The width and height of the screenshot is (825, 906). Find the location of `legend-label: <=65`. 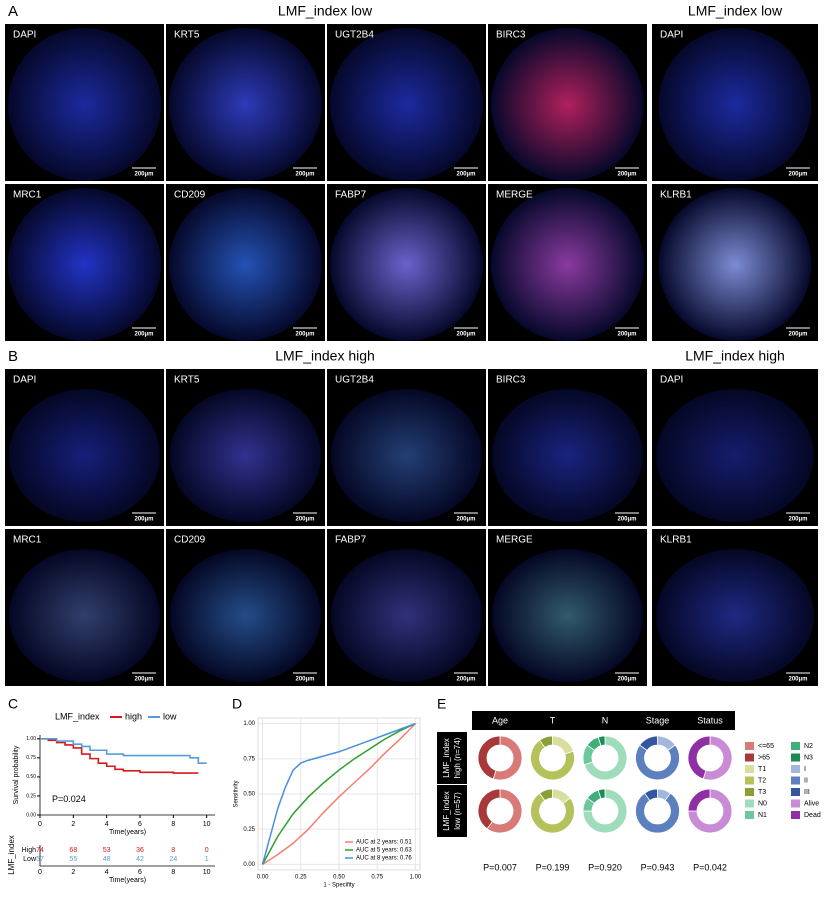

legend-label: <=65 is located at coordinates (766, 746).